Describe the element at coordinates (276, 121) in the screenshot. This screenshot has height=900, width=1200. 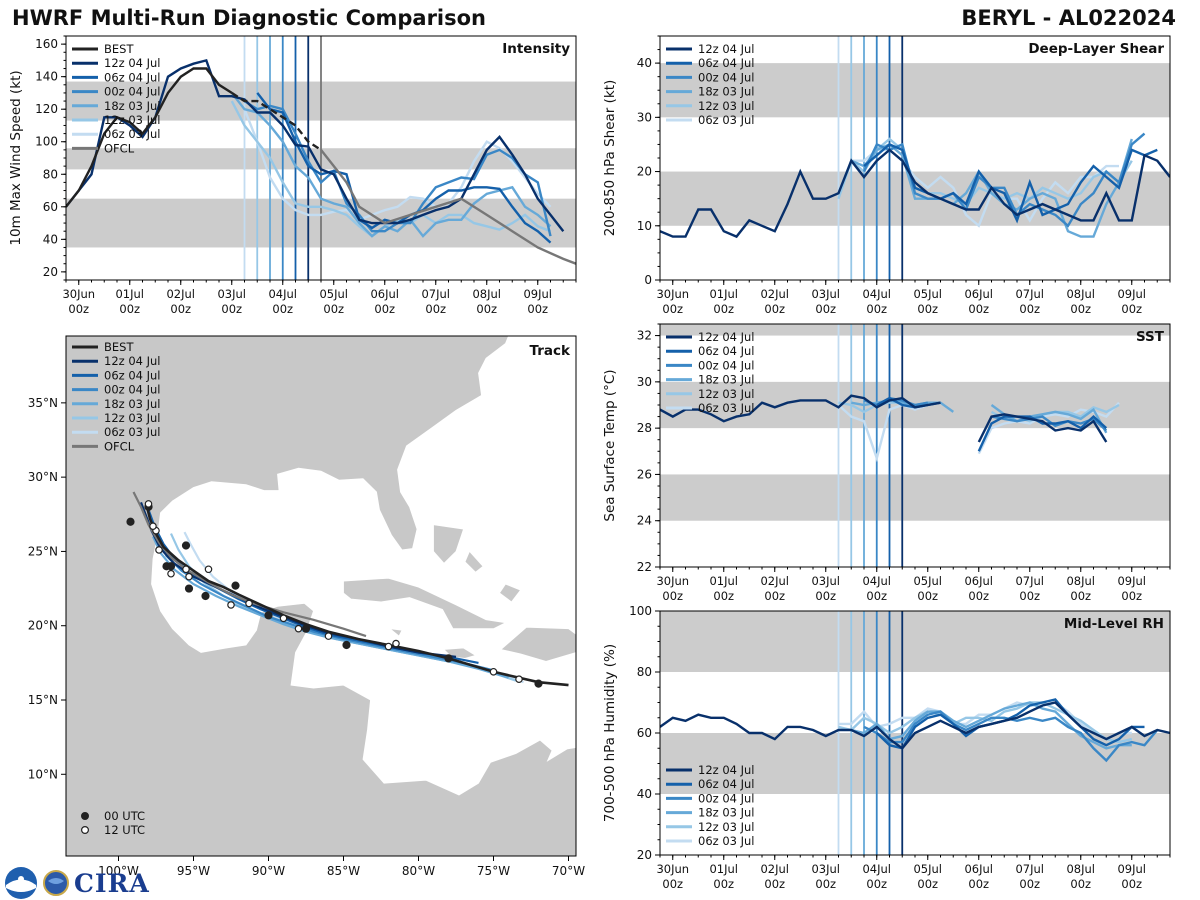
I see `series-line-best-dashed` at that location.